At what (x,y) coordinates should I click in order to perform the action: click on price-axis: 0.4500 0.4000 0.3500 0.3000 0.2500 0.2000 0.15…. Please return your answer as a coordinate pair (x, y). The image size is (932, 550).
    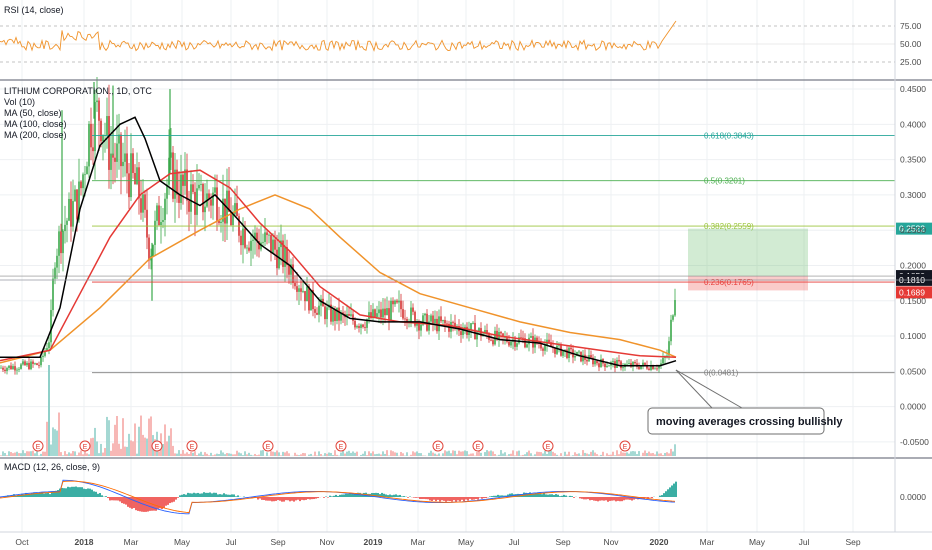
    Looking at the image, I should click on (911, 266).